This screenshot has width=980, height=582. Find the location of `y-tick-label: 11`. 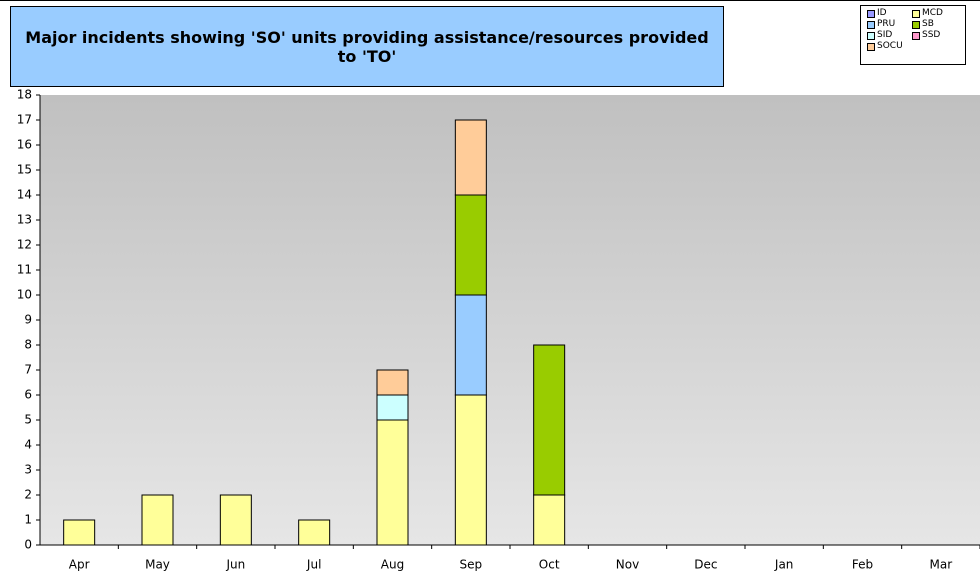

y-tick-label: 11 is located at coordinates (24, 270).